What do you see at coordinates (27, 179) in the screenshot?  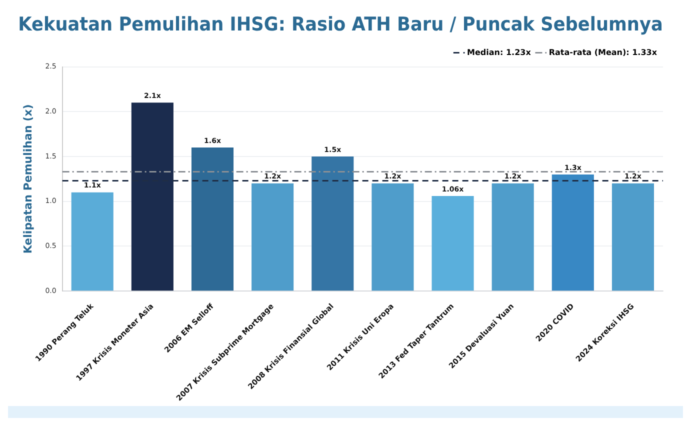 I see `y-axis-title: Kelipatan Pemulihan (x)` at bounding box center [27, 179].